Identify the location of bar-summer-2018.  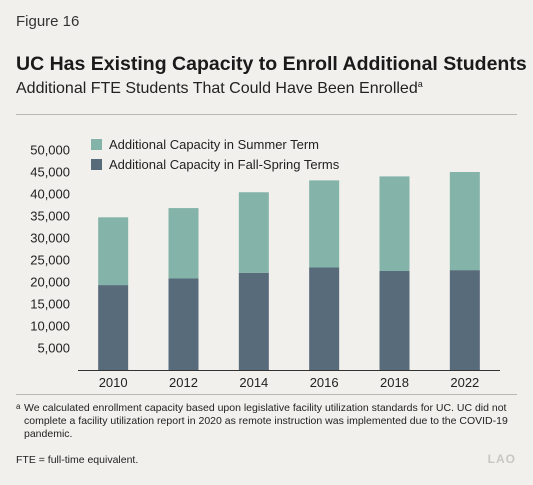
(394, 223).